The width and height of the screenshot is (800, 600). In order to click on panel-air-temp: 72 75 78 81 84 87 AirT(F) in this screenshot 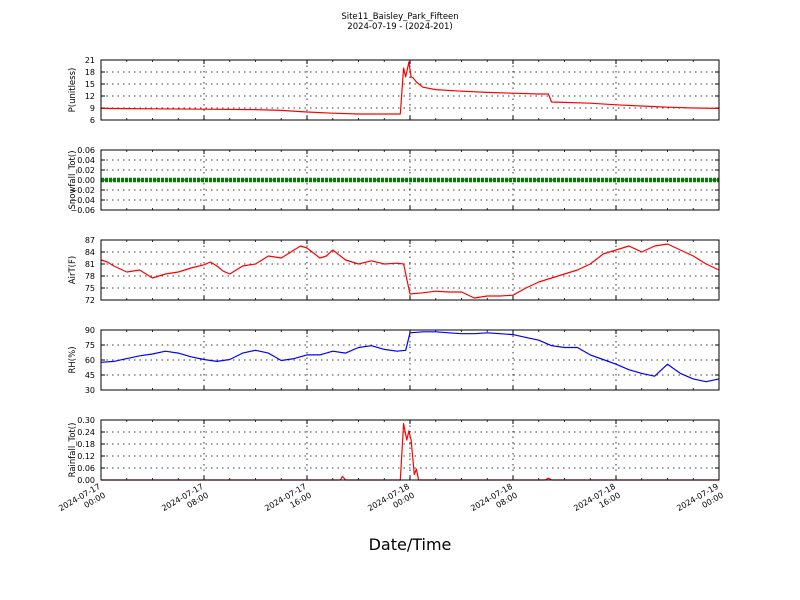, I will do `click(394, 270)`.